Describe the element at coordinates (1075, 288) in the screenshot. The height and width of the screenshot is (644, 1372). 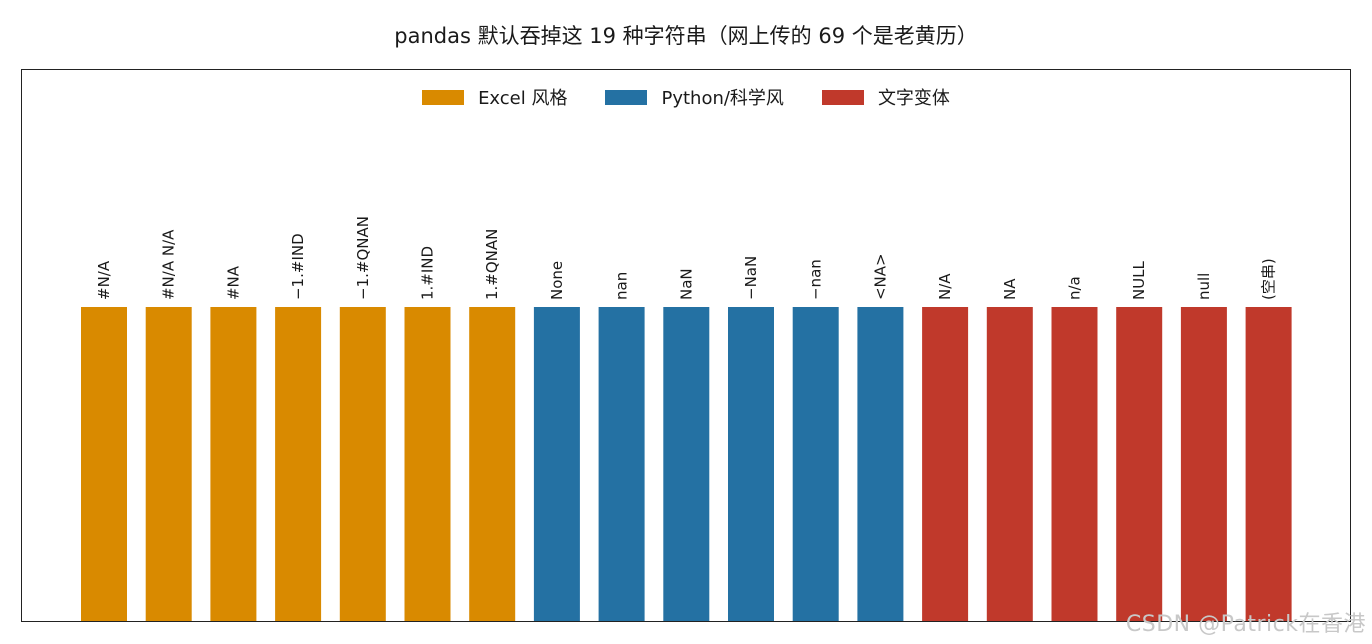
I see `bar-label-15: n/a` at that location.